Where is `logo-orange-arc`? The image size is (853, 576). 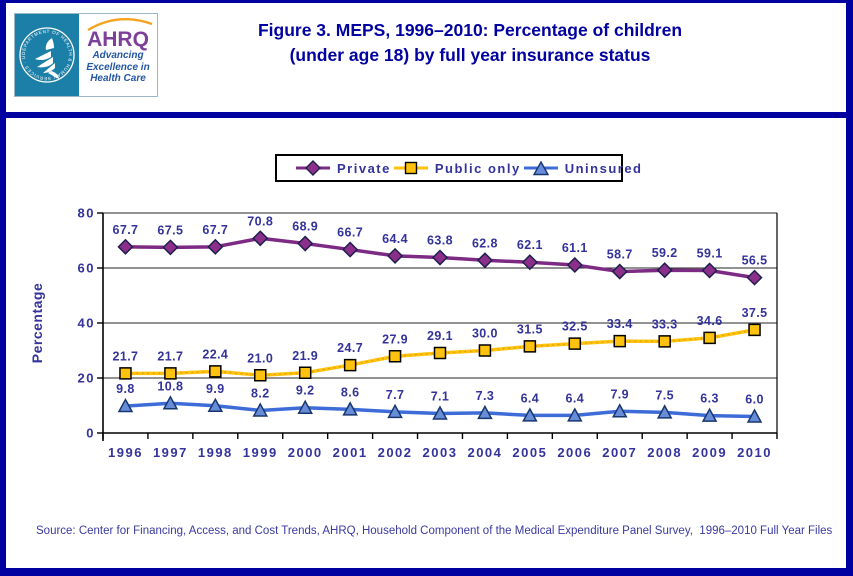 logo-orange-arc is located at coordinates (120, 25).